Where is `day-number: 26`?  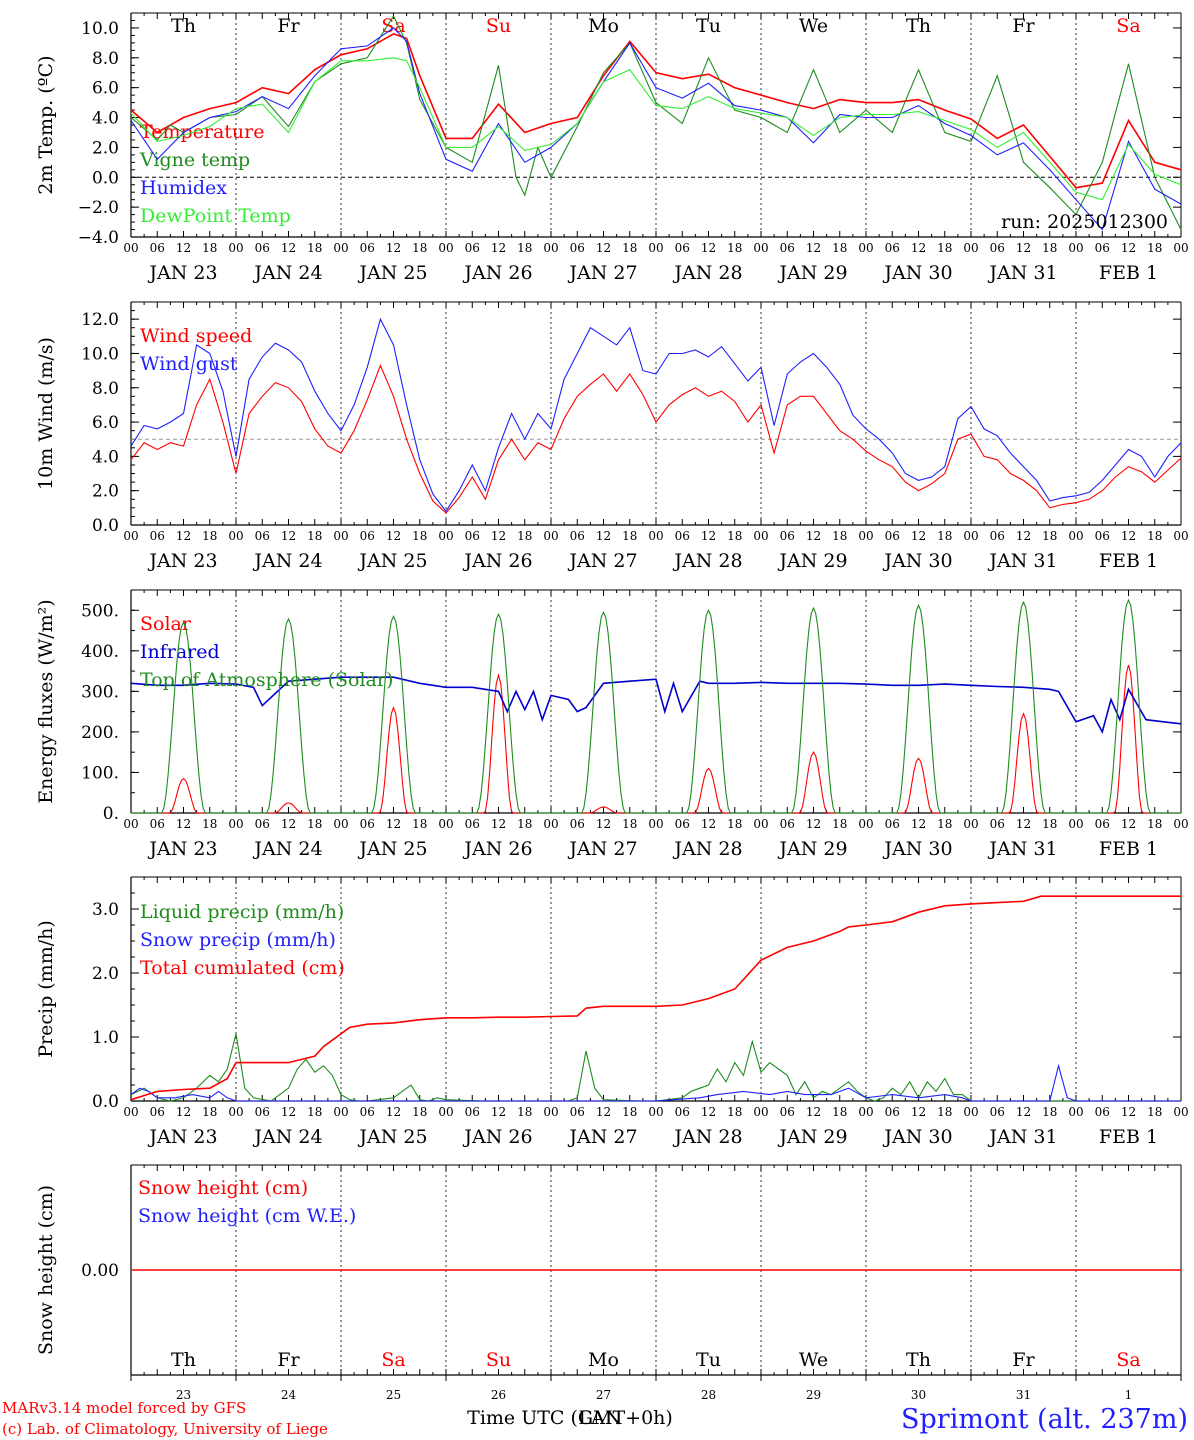 day-number: 26 is located at coordinates (498, 1395).